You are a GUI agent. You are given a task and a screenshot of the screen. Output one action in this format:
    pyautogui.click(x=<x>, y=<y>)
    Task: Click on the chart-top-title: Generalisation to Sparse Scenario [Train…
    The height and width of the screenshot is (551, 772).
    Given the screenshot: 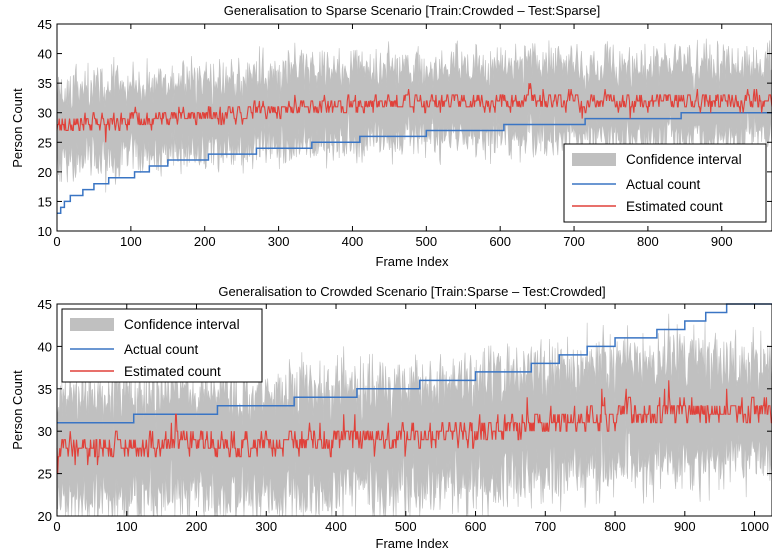 What is the action you would take?
    pyautogui.click(x=412, y=10)
    